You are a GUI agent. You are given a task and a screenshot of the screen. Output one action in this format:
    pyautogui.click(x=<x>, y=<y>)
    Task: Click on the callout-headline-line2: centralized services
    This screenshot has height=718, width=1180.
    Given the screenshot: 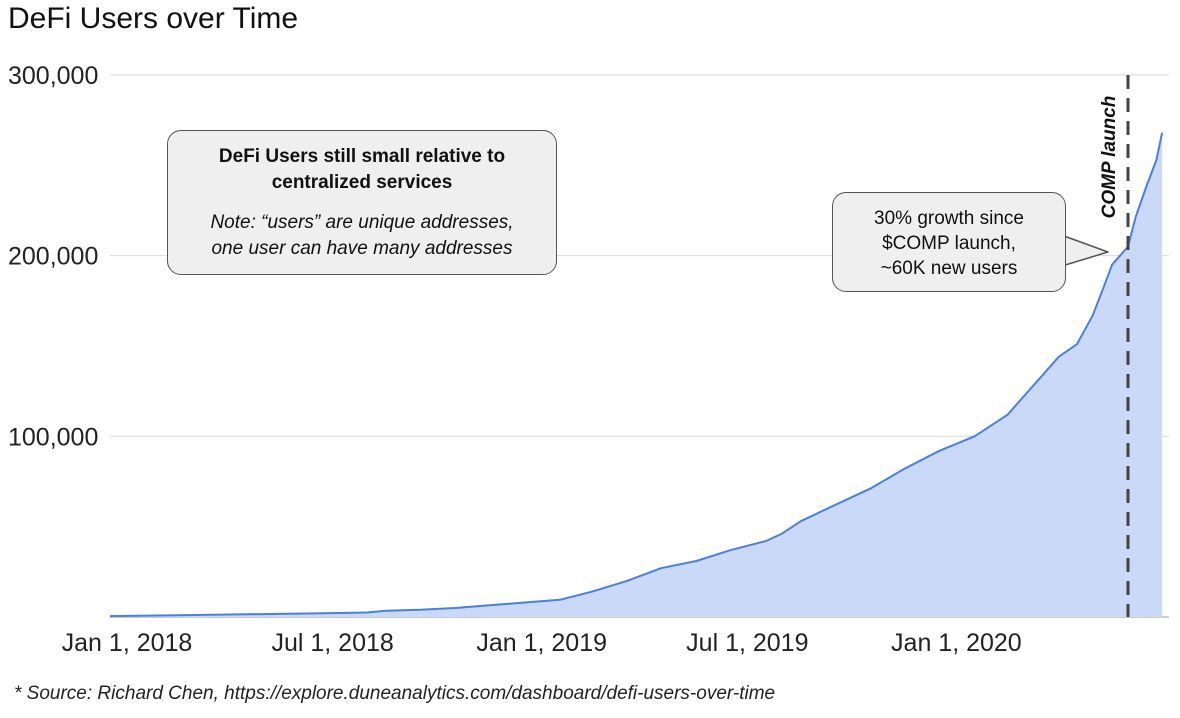 What is the action you would take?
    pyautogui.click(x=362, y=182)
    